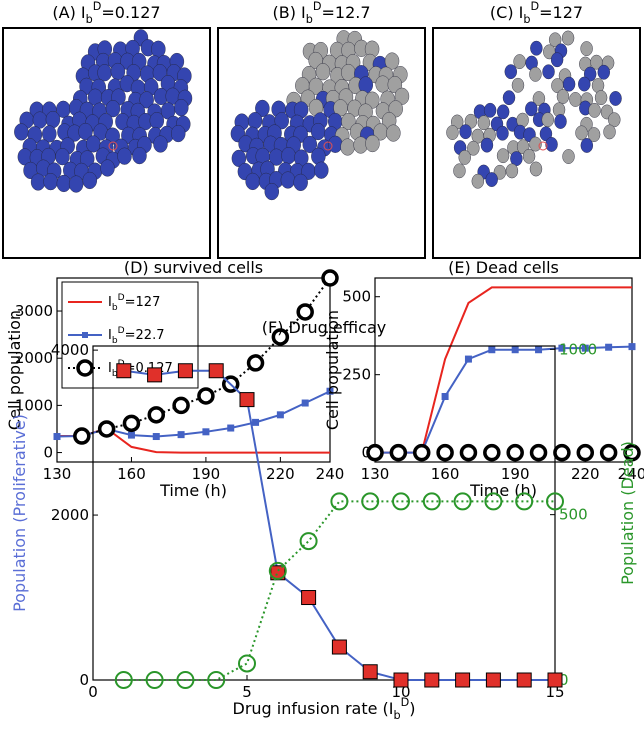 The image size is (644, 730). What do you see at coordinates (19, 513) in the screenshot?
I see `y-axis-label: Population (Proliferative)` at bounding box center [19, 513].